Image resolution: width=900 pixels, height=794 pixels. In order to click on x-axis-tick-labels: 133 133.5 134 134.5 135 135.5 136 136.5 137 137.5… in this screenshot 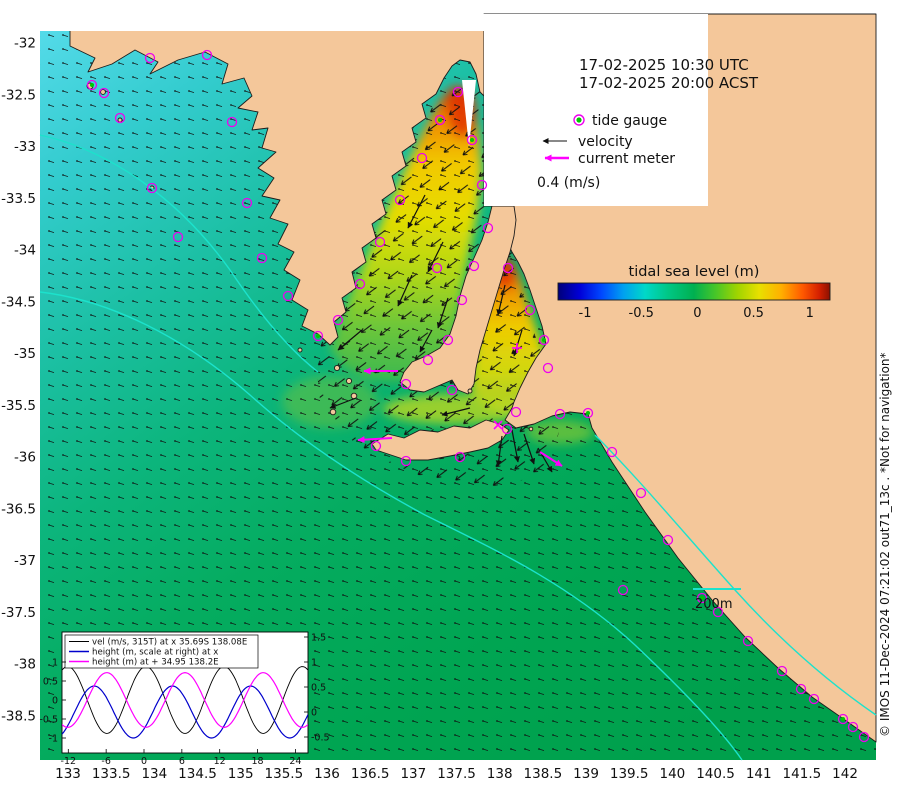, I will do `click(456, 774)`.